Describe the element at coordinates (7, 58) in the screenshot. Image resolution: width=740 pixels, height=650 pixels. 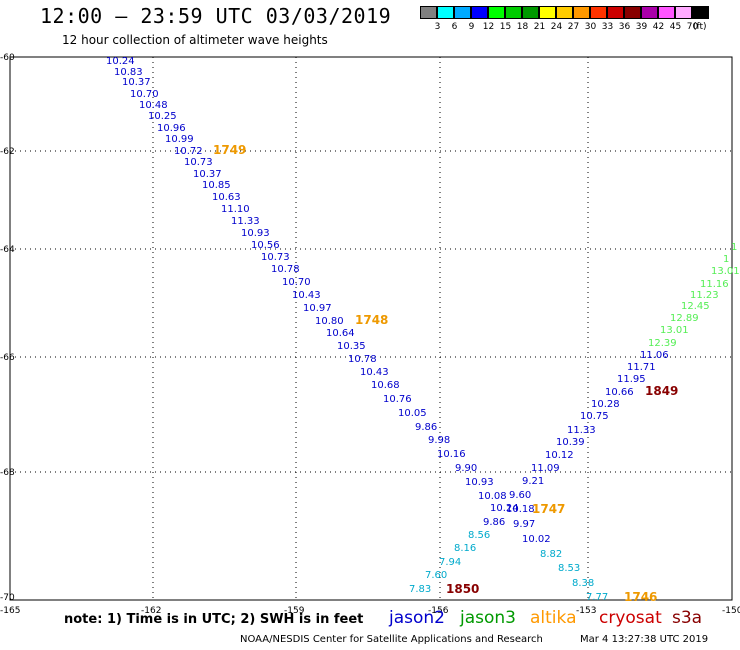
I see `lat-label: -60` at that location.